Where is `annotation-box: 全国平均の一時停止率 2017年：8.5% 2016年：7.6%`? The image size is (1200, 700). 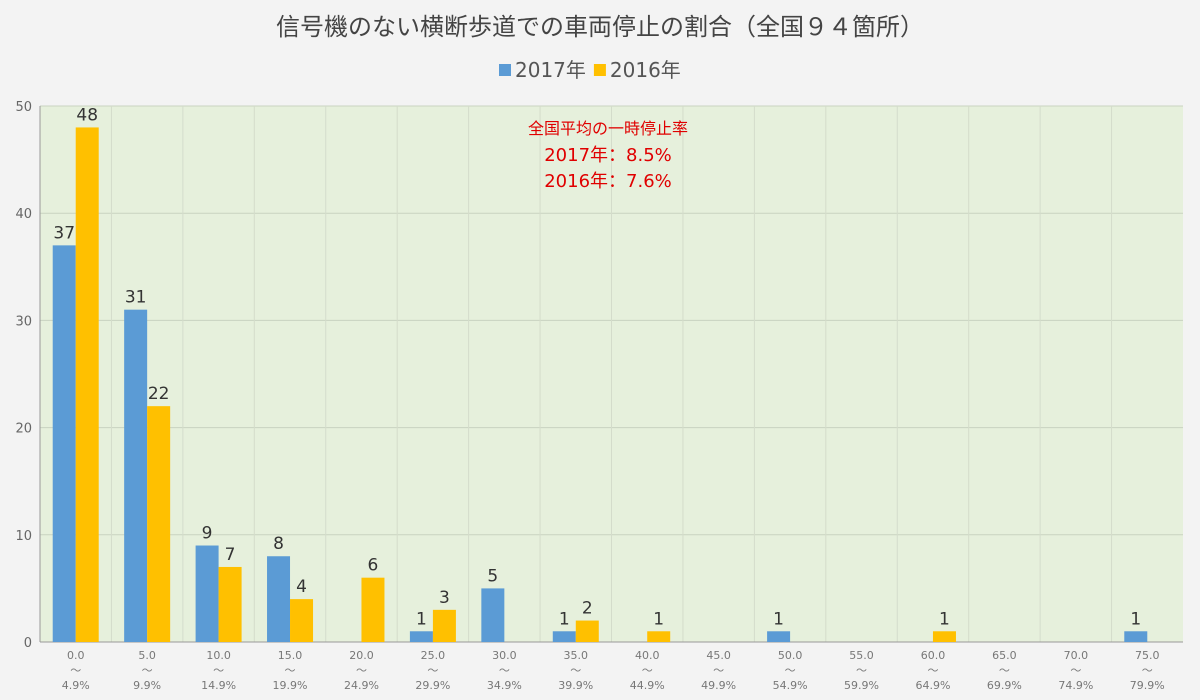 annotation-box: 全国平均の一時停止率 2017年：8.5% 2016年：7.6% is located at coordinates (608, 155).